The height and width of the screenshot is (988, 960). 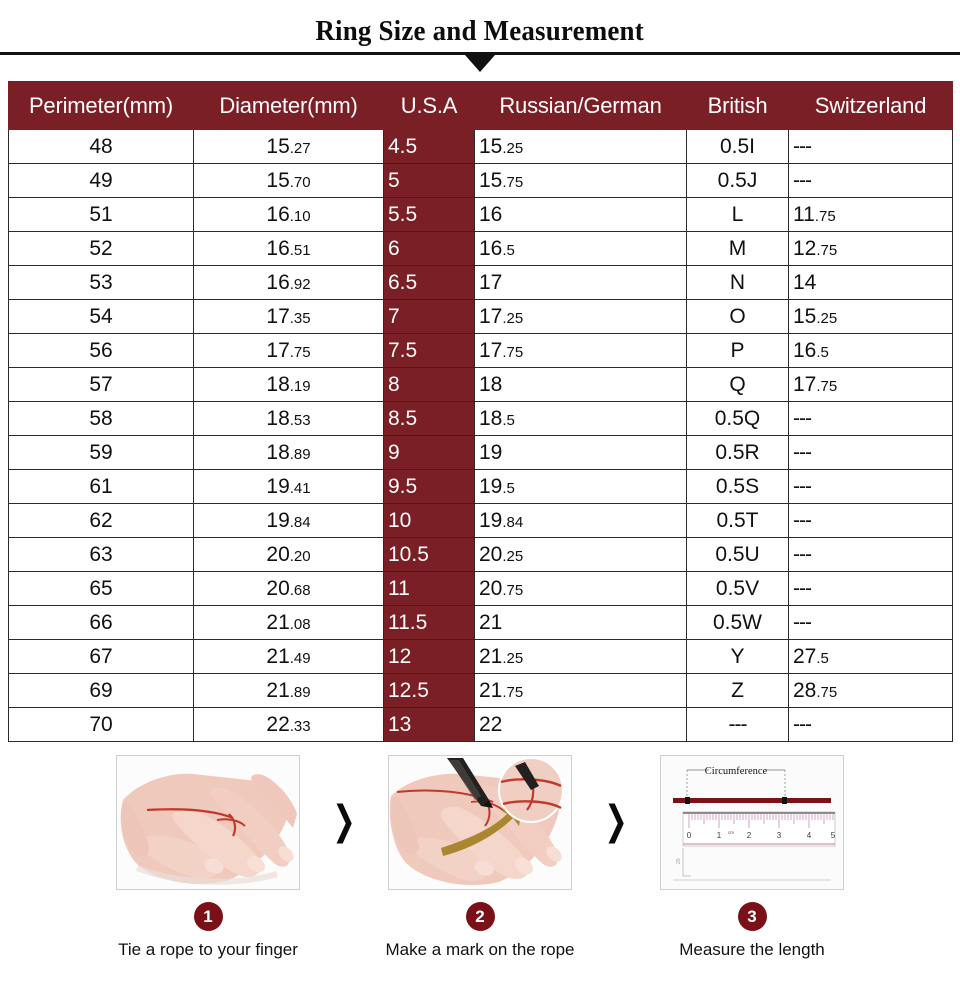 I want to click on step-badge-2: 2, so click(x=480, y=916).